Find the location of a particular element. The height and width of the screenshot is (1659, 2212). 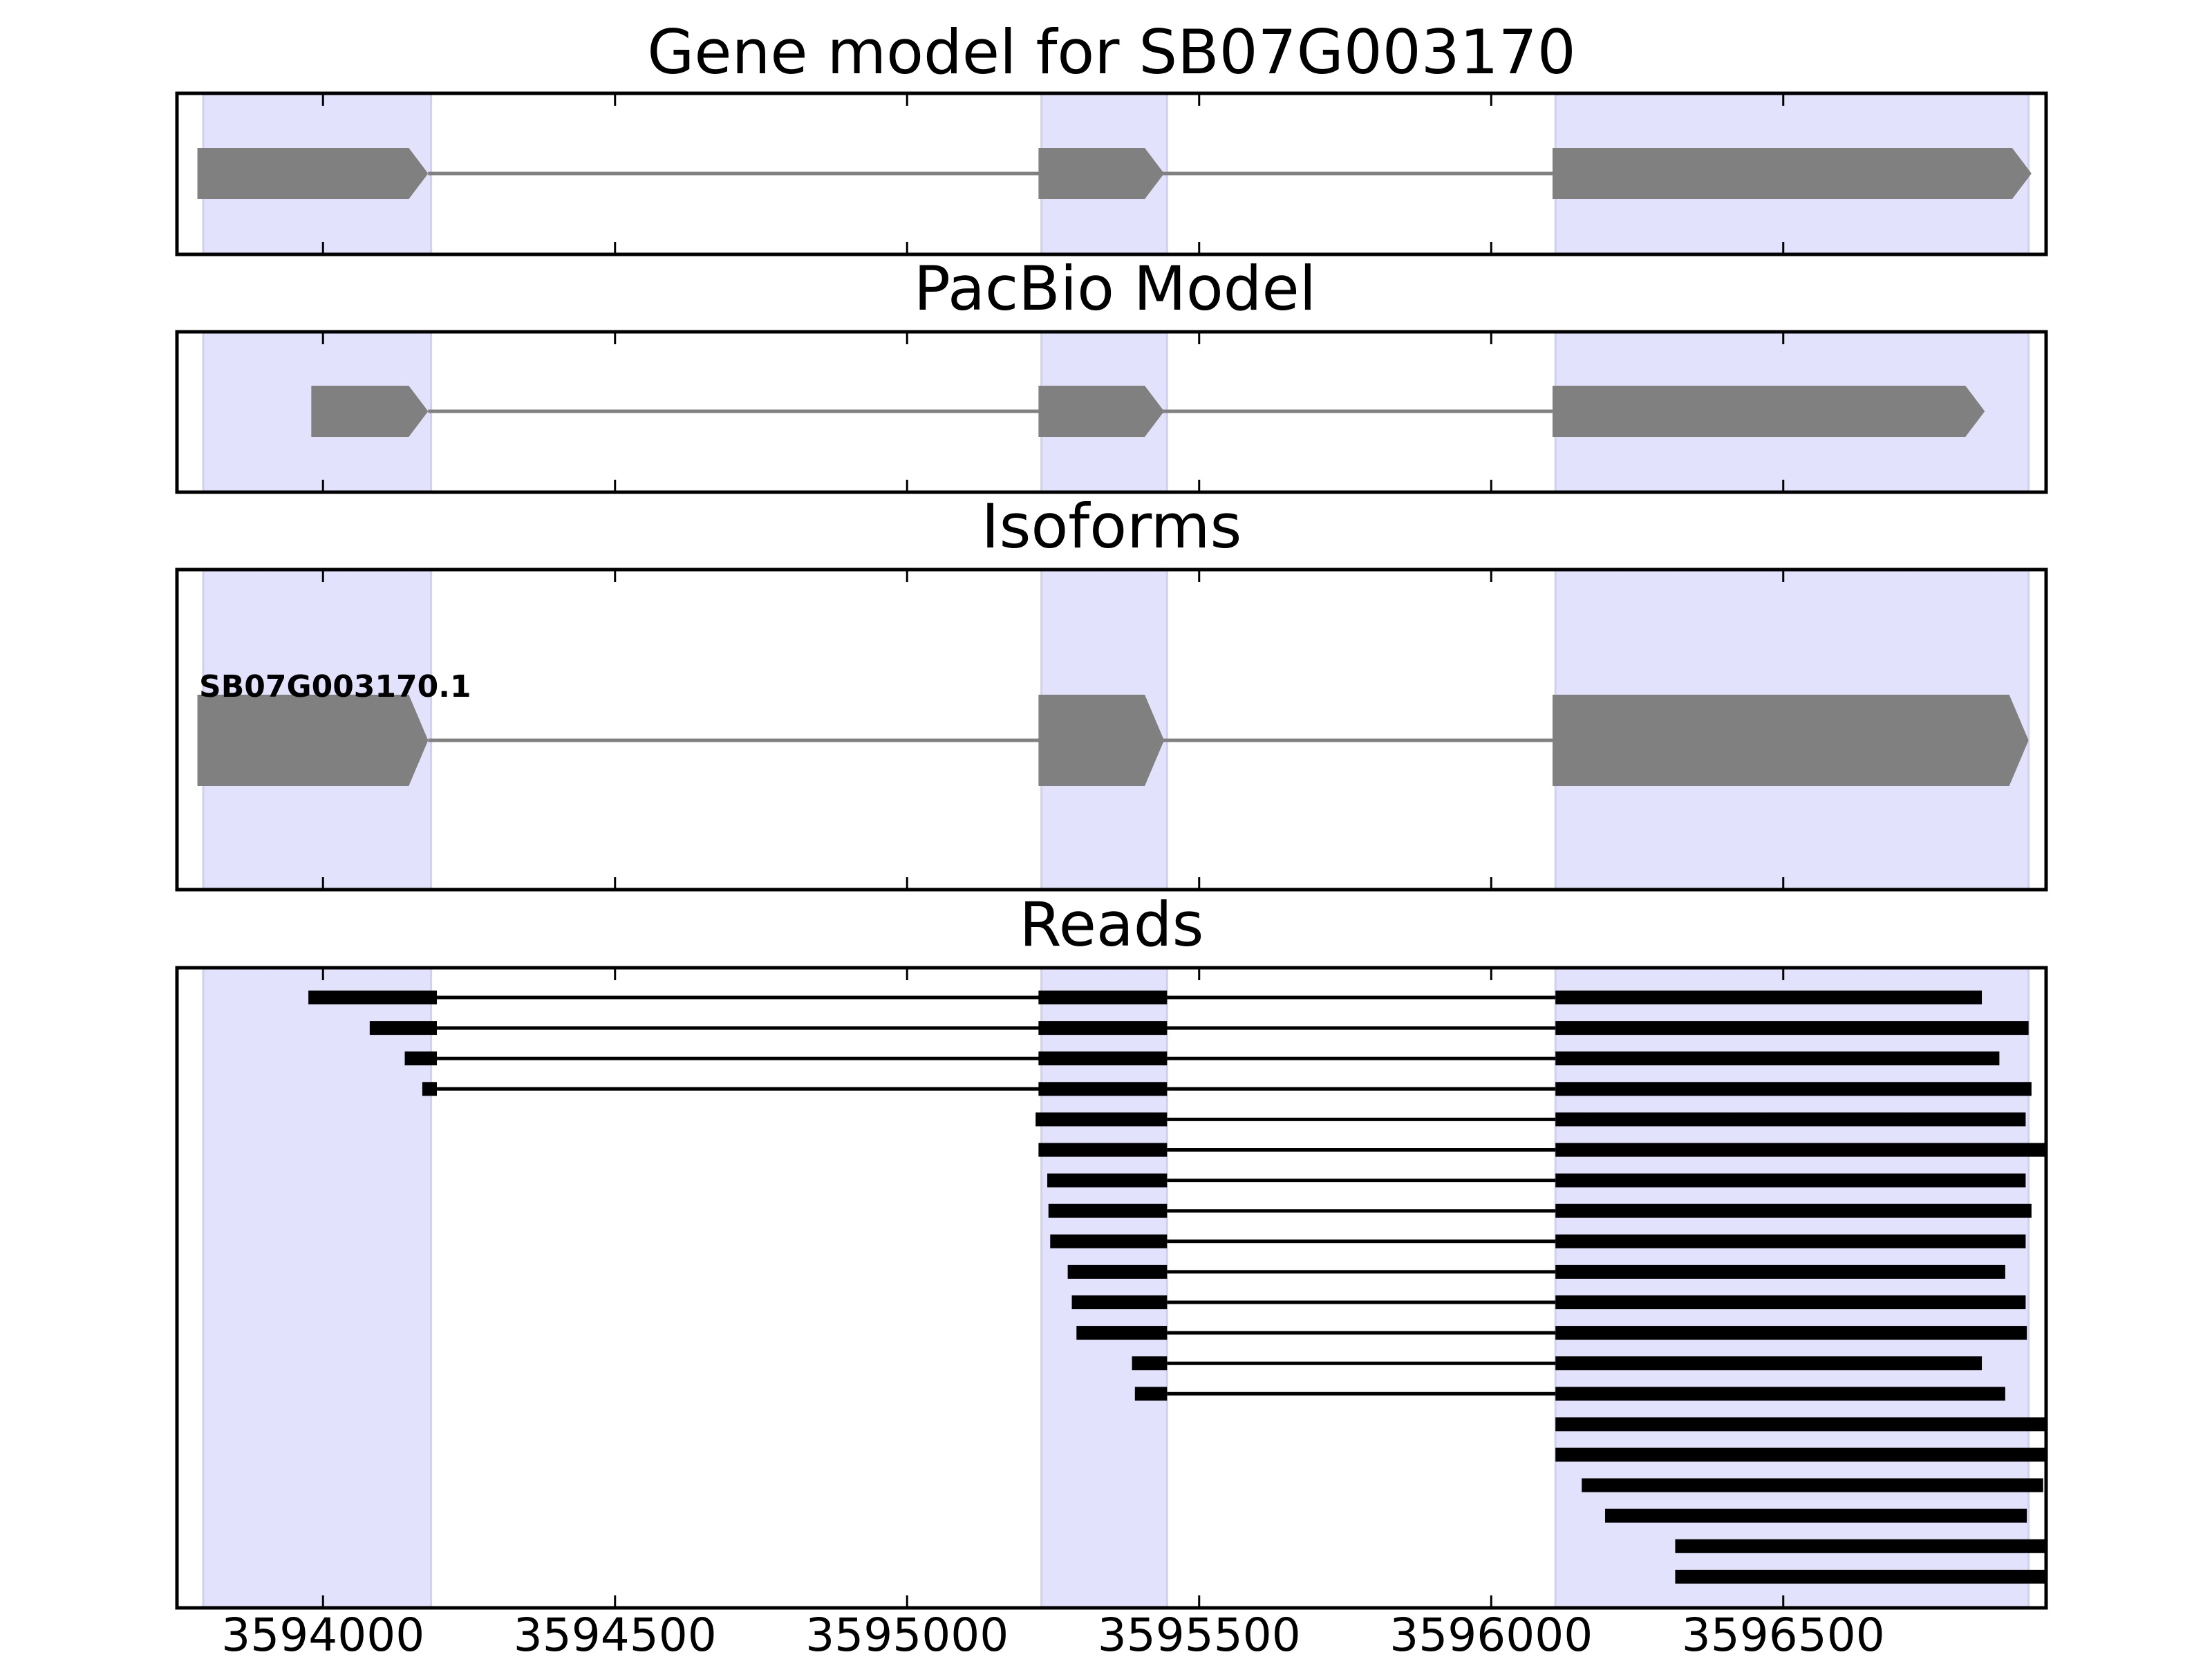

pacbio-features is located at coordinates (1148, 412).